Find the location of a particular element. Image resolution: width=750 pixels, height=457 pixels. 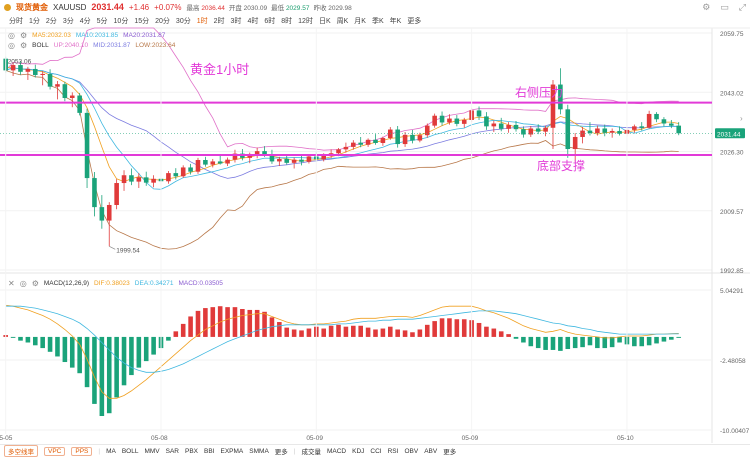

period-tab-20: 季K is located at coordinates (377, 21).